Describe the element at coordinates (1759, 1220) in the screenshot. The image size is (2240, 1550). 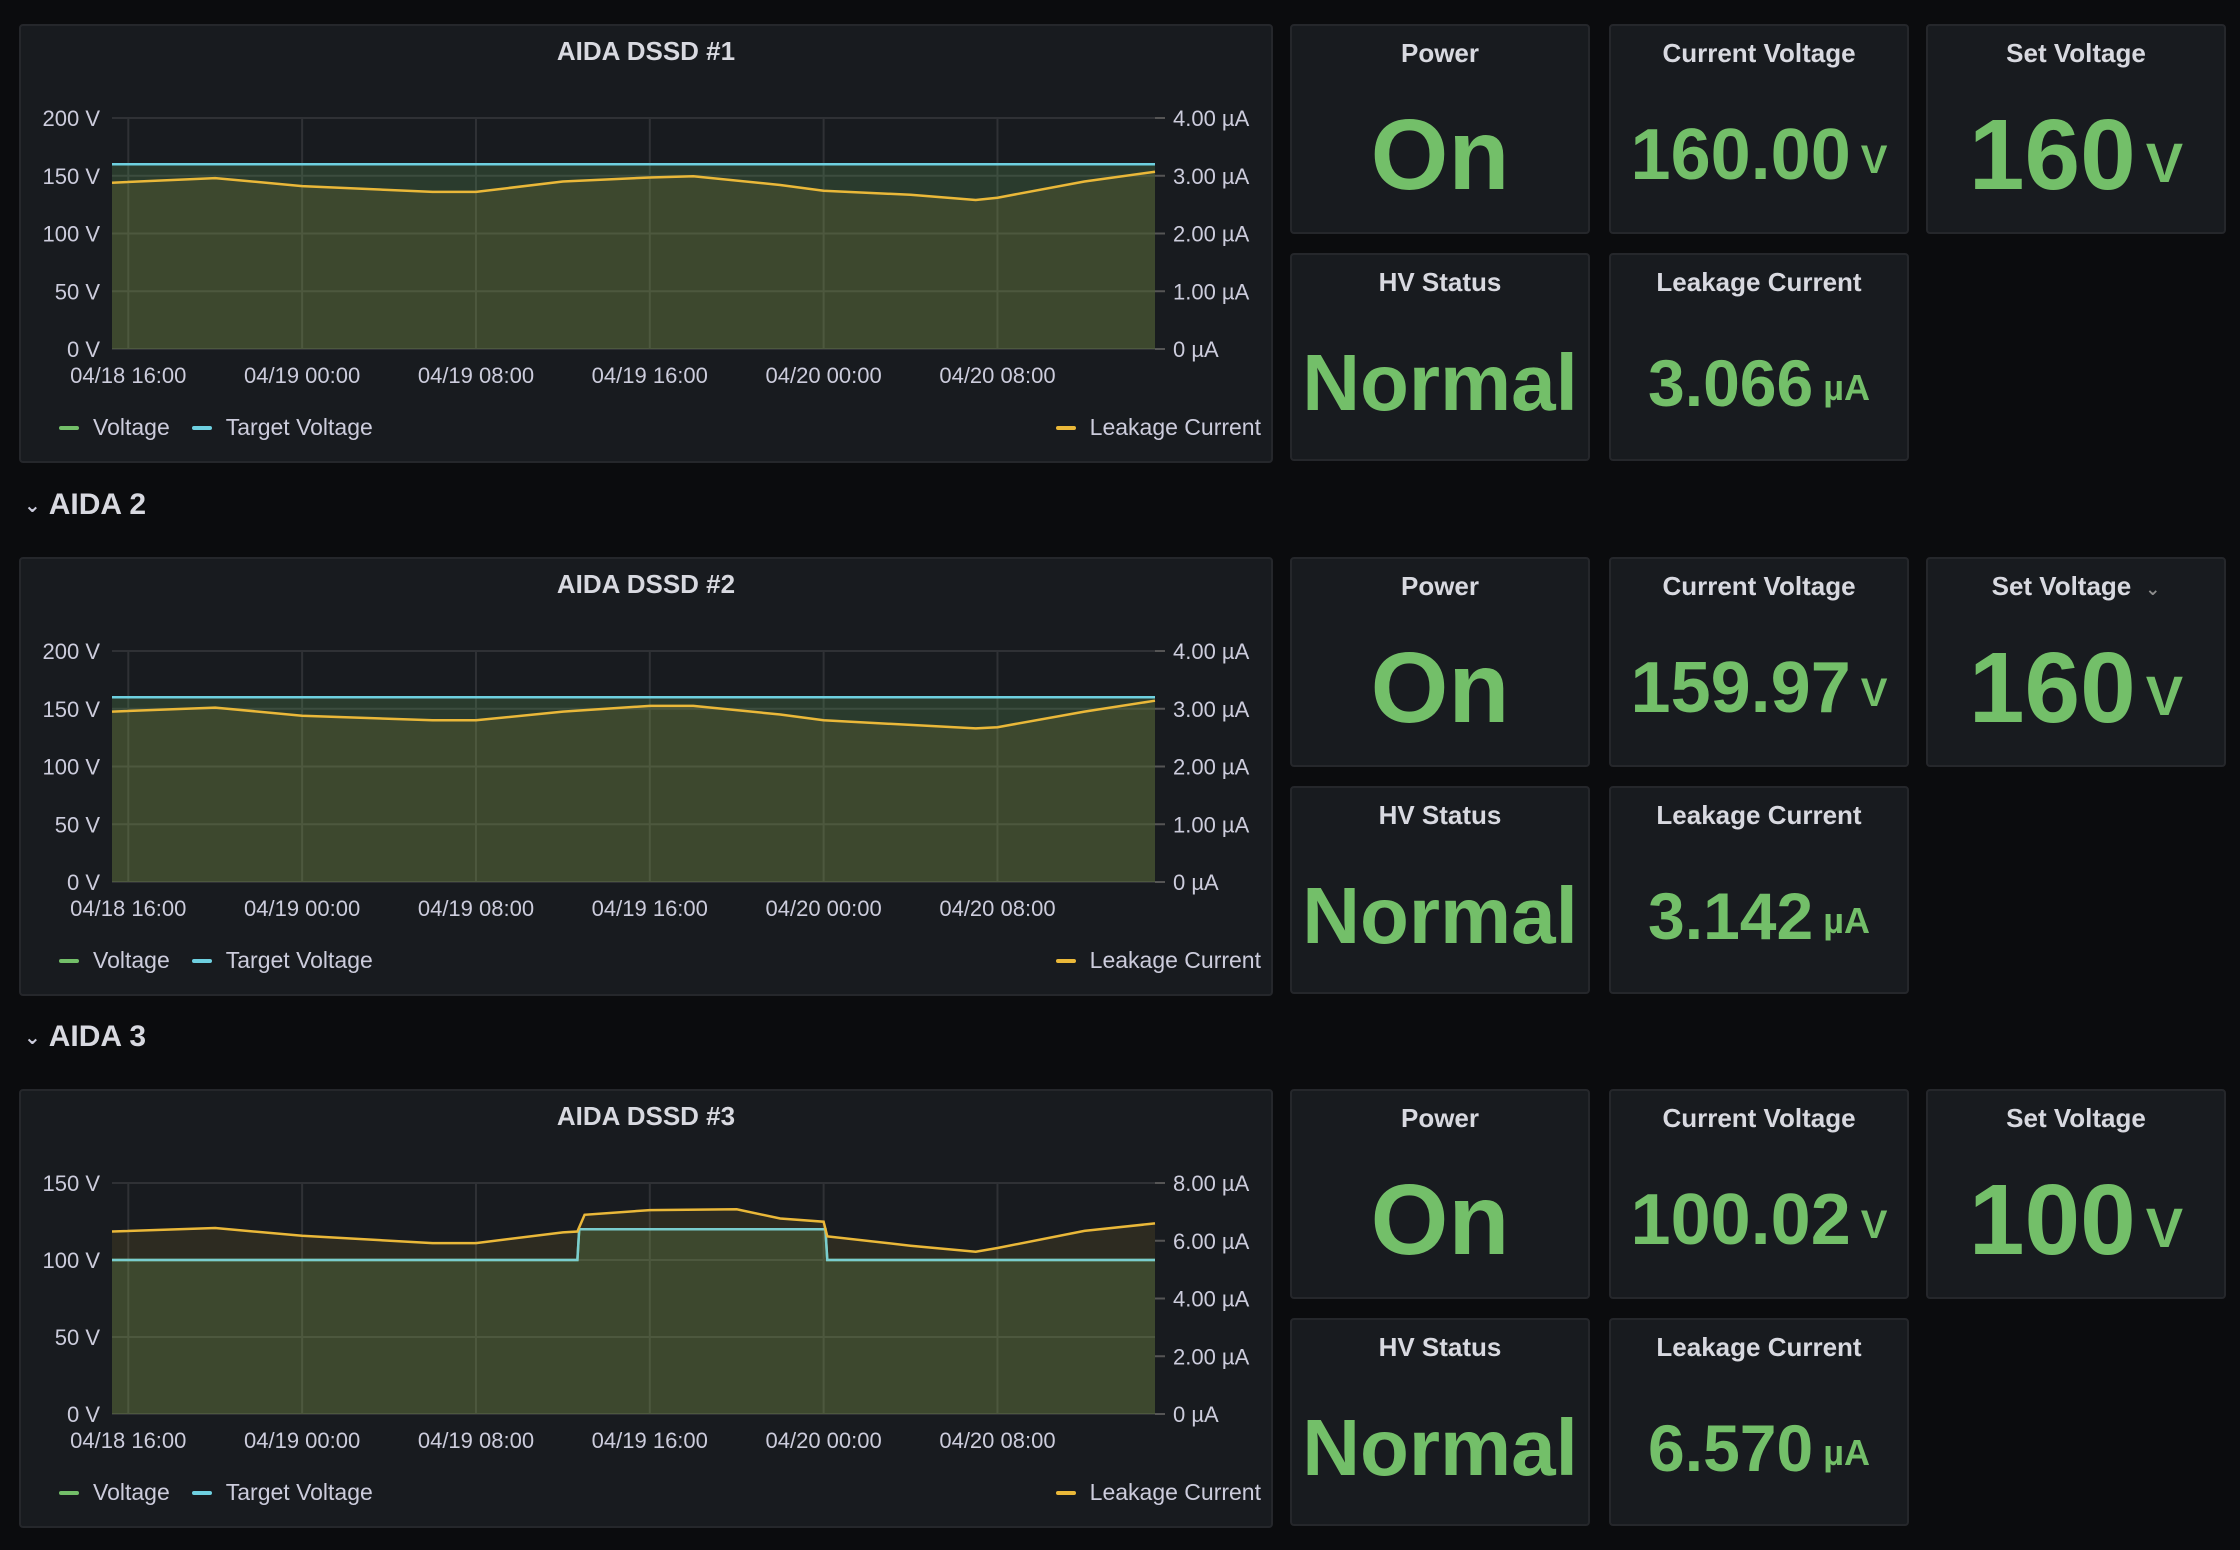
I see `stat-value-wrap: 100.02 V` at that location.